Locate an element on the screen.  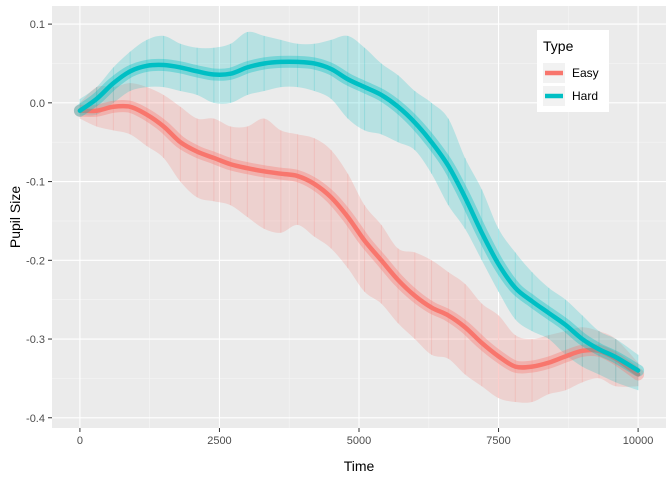
y-tick-label: -0.2 is located at coordinates (35, 261).